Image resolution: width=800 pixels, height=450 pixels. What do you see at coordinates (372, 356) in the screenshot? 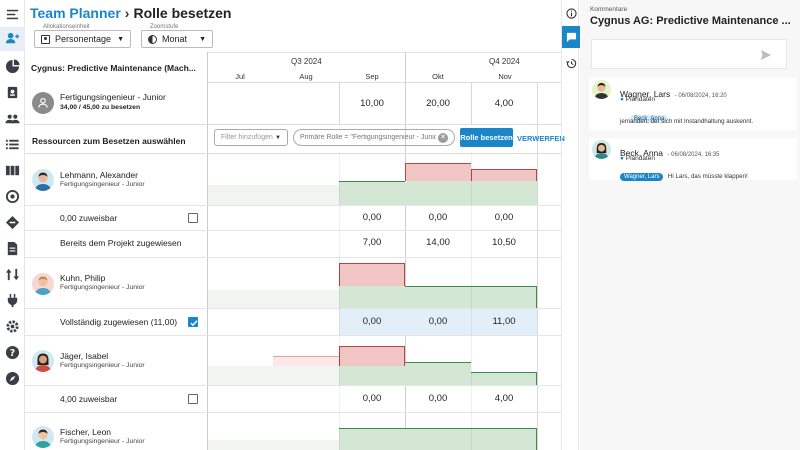
I see `overbooked-bar-sep` at bounding box center [372, 356].